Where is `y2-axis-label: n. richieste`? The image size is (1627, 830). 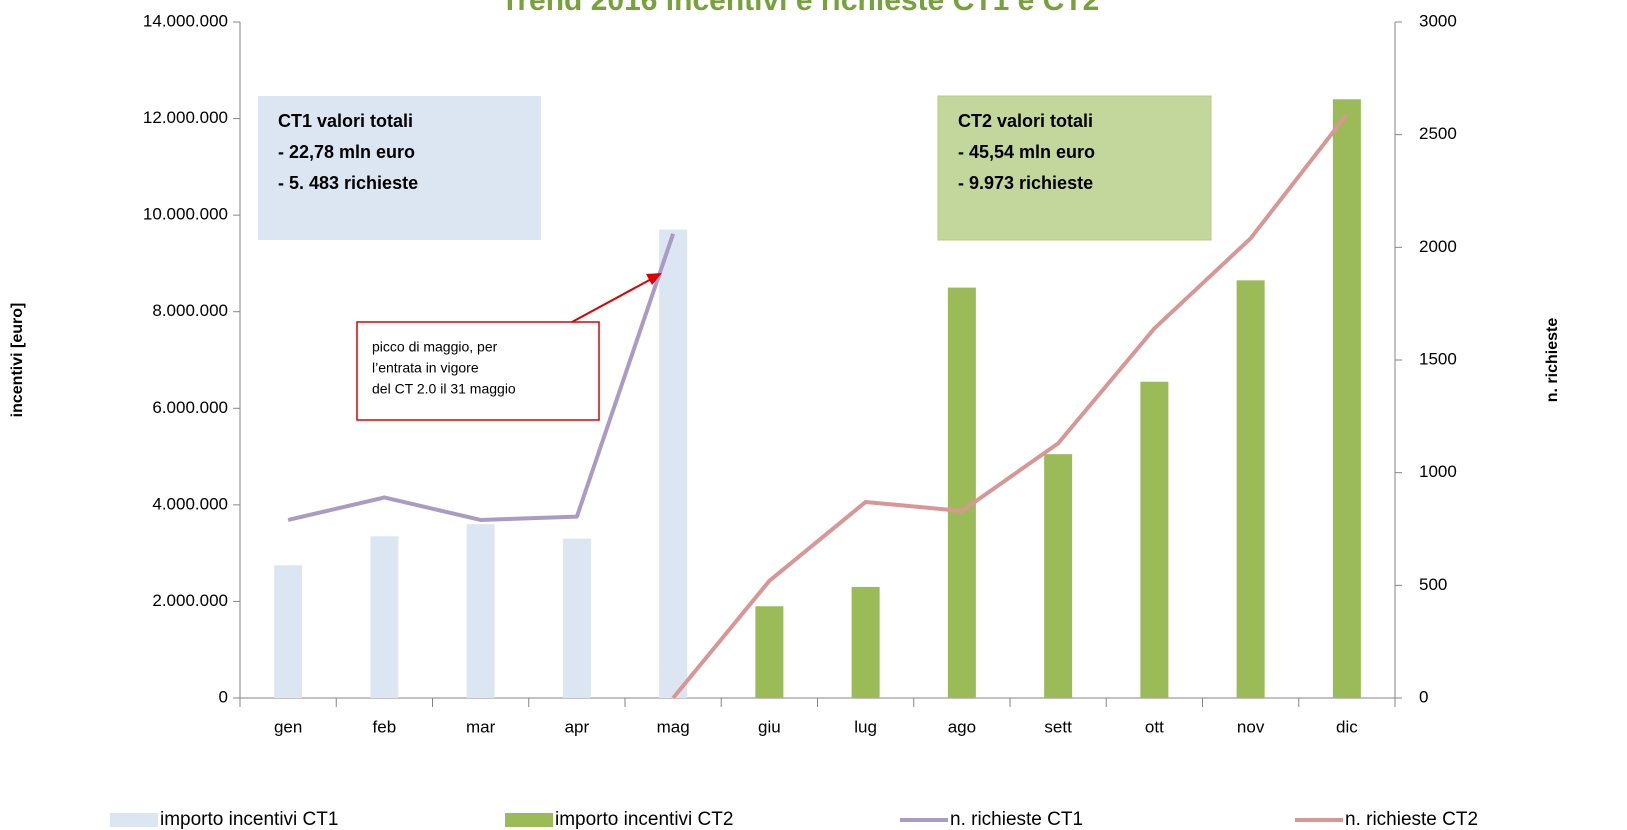 y2-axis-label: n. richieste is located at coordinates (1552, 360).